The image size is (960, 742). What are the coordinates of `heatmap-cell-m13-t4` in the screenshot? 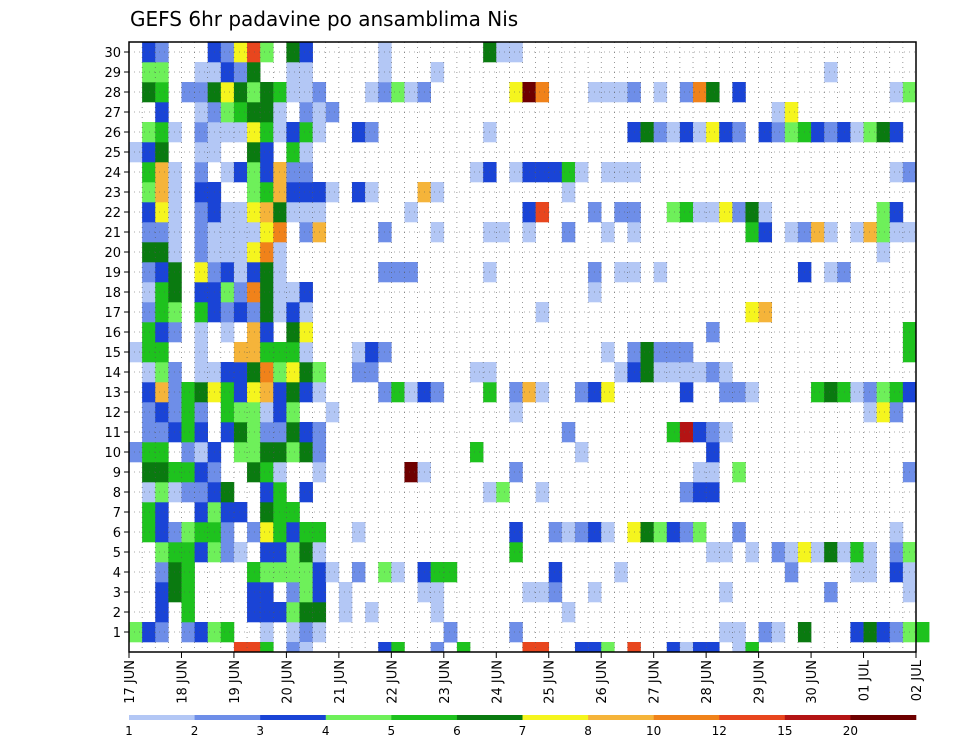 It's located at (188, 392).